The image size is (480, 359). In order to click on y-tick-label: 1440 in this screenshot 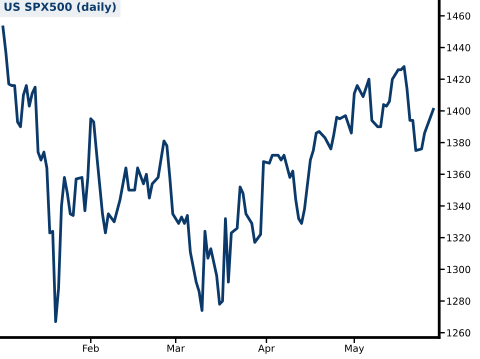, I will do `click(458, 48)`.